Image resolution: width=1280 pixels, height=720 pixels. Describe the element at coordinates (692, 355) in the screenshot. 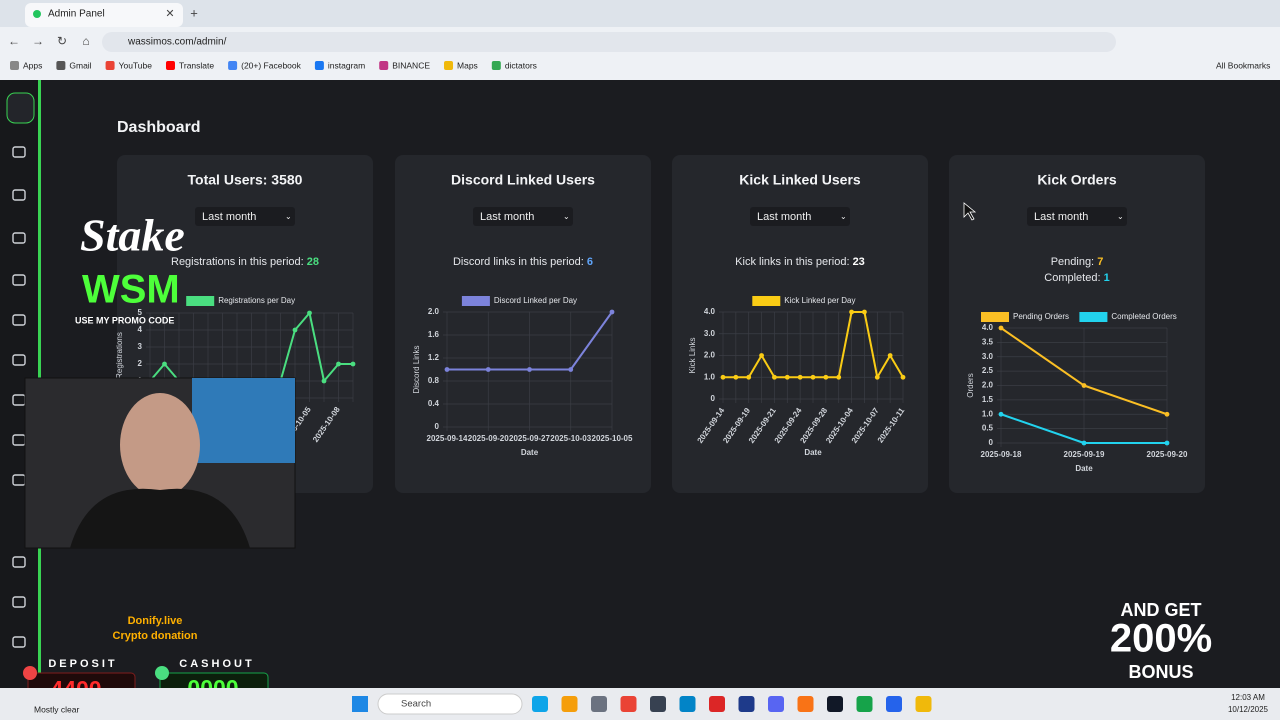

I see `y-axis-title: Kick Links` at that location.